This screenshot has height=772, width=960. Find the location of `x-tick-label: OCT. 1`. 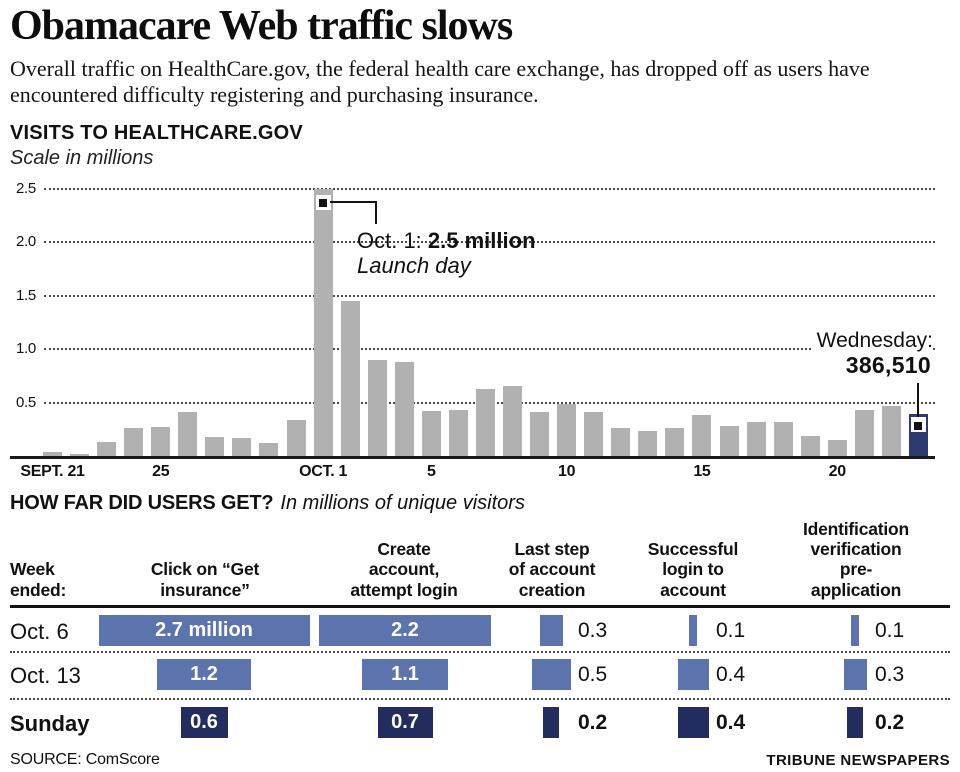

x-tick-label: OCT. 1 is located at coordinates (323, 471).